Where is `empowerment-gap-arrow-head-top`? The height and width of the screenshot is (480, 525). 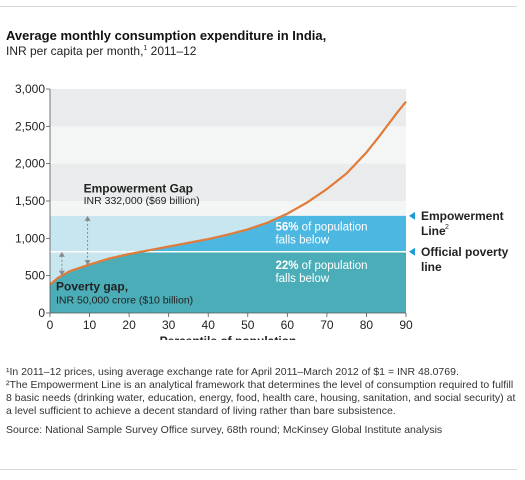 empowerment-gap-arrow-head-top is located at coordinates (87, 218).